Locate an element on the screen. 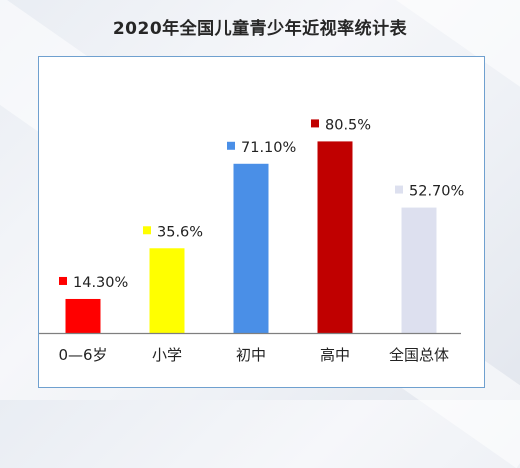  data-label-2: 71.10% is located at coordinates (268, 148).